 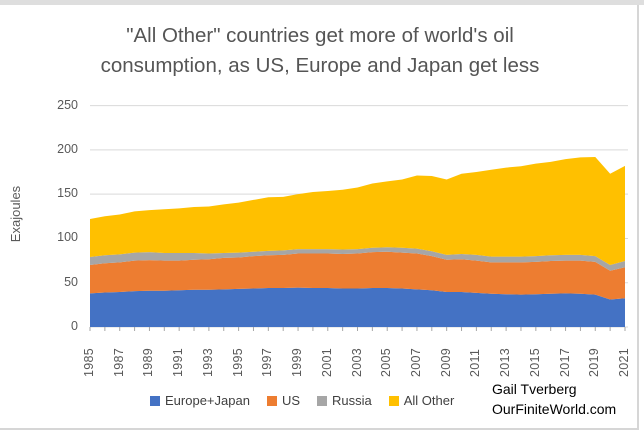 I want to click on x-axis-tick-label: 2001, so click(x=326, y=362).